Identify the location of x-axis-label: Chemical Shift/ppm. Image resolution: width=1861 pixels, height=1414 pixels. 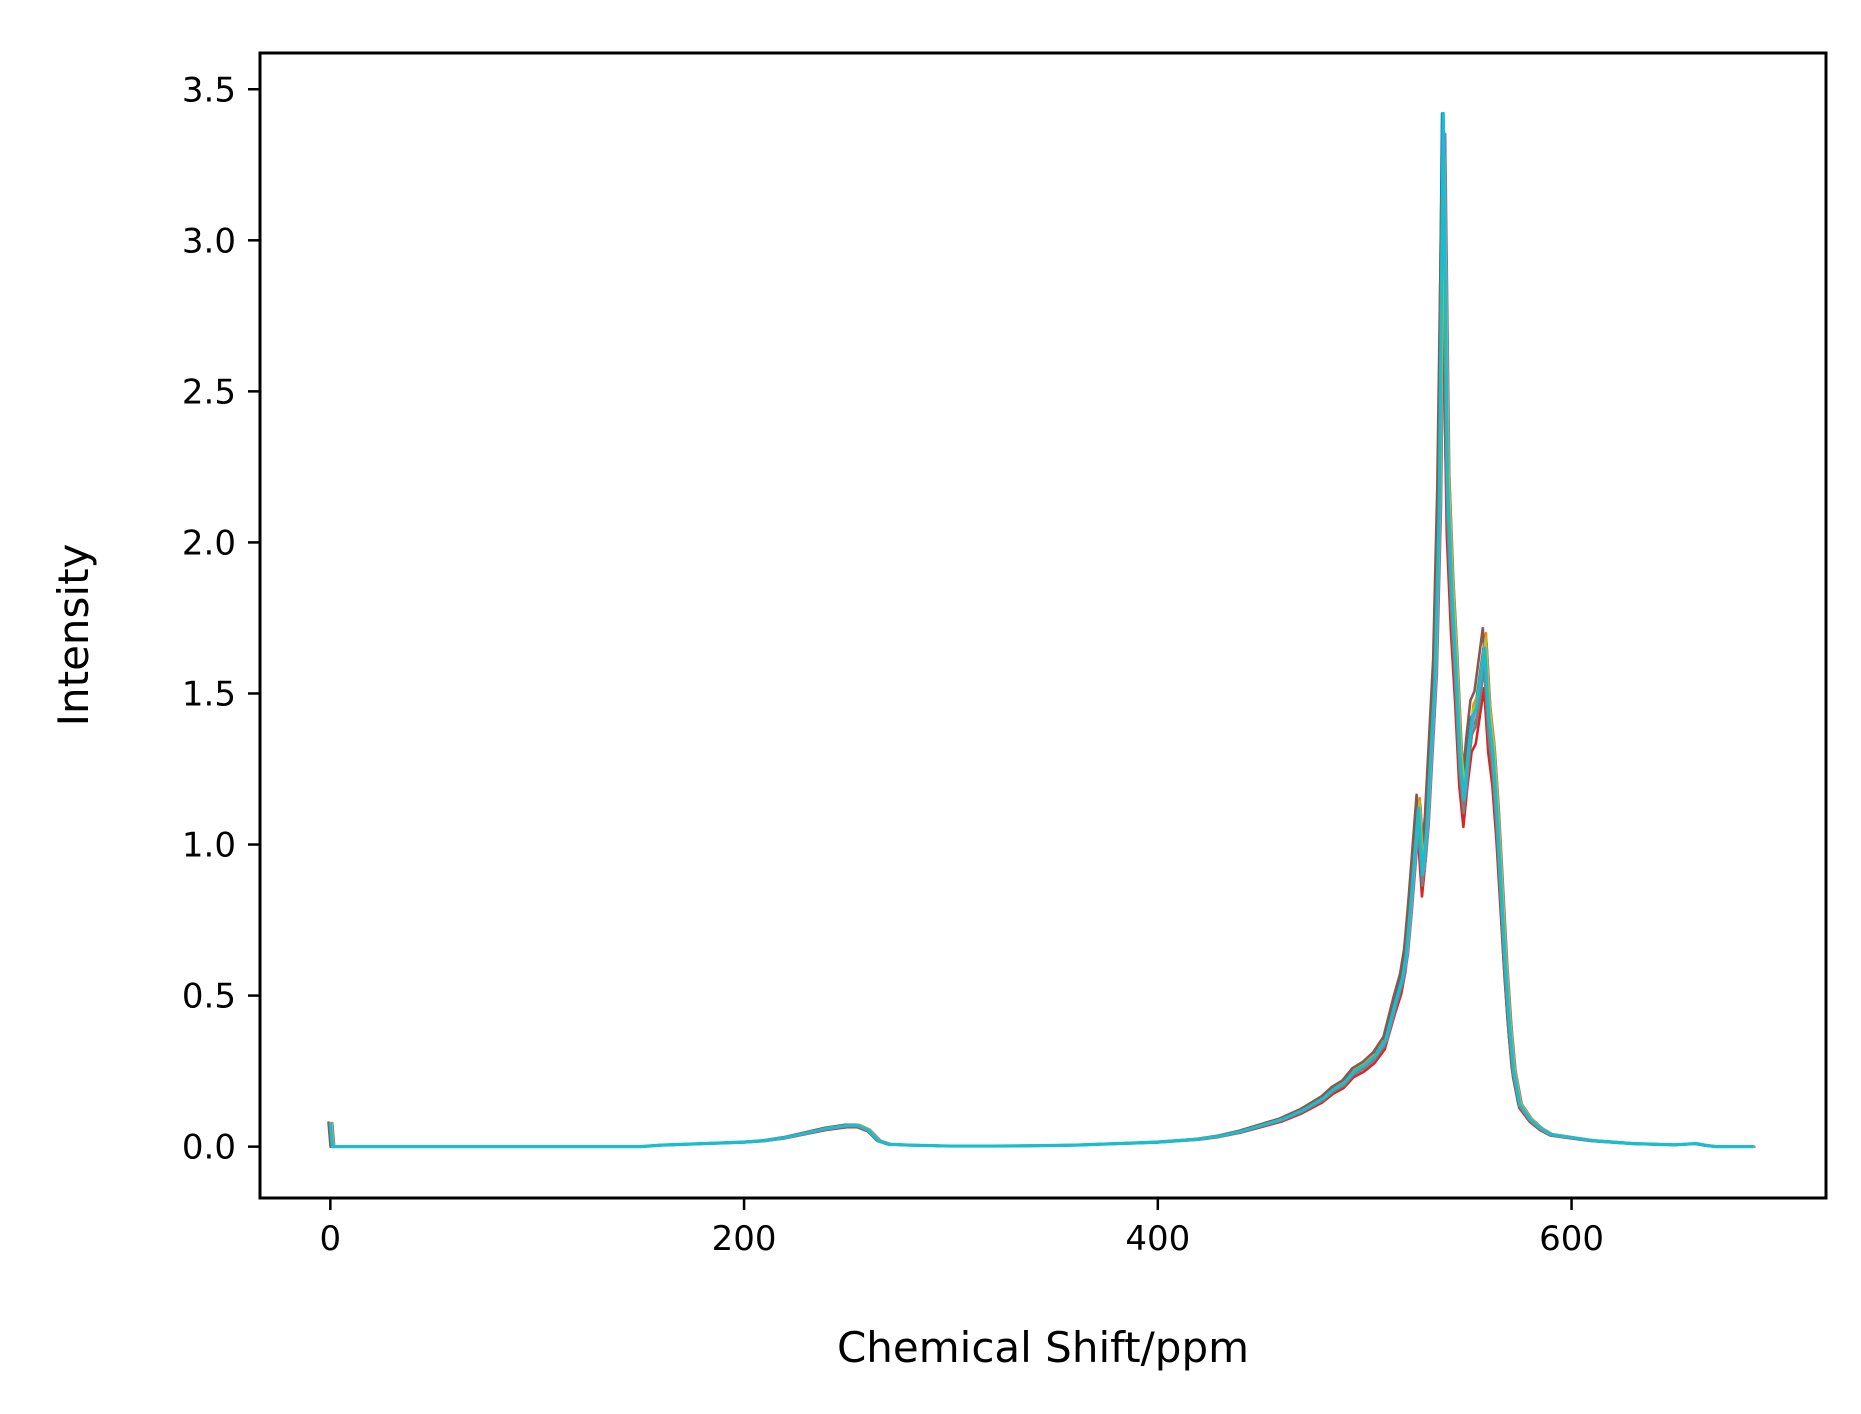
(1043, 1347).